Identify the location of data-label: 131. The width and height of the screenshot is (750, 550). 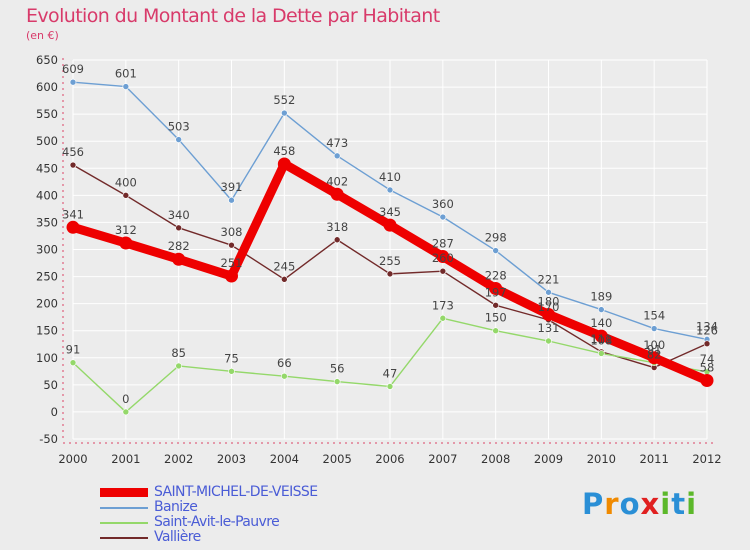
(549, 328).